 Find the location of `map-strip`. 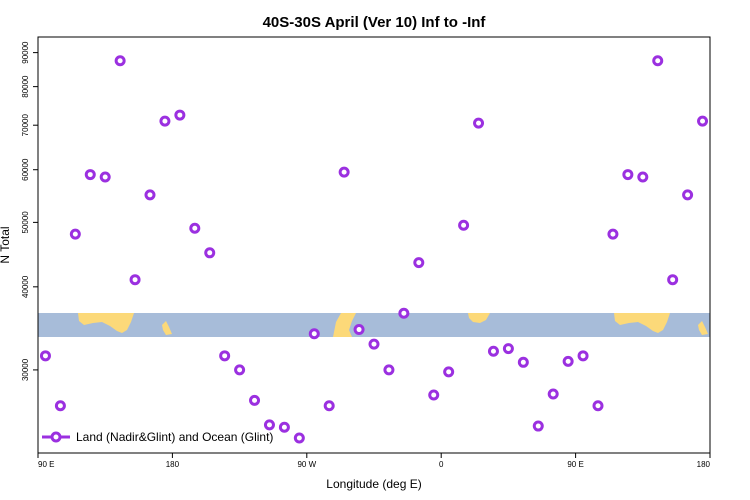

map-strip is located at coordinates (374, 325).